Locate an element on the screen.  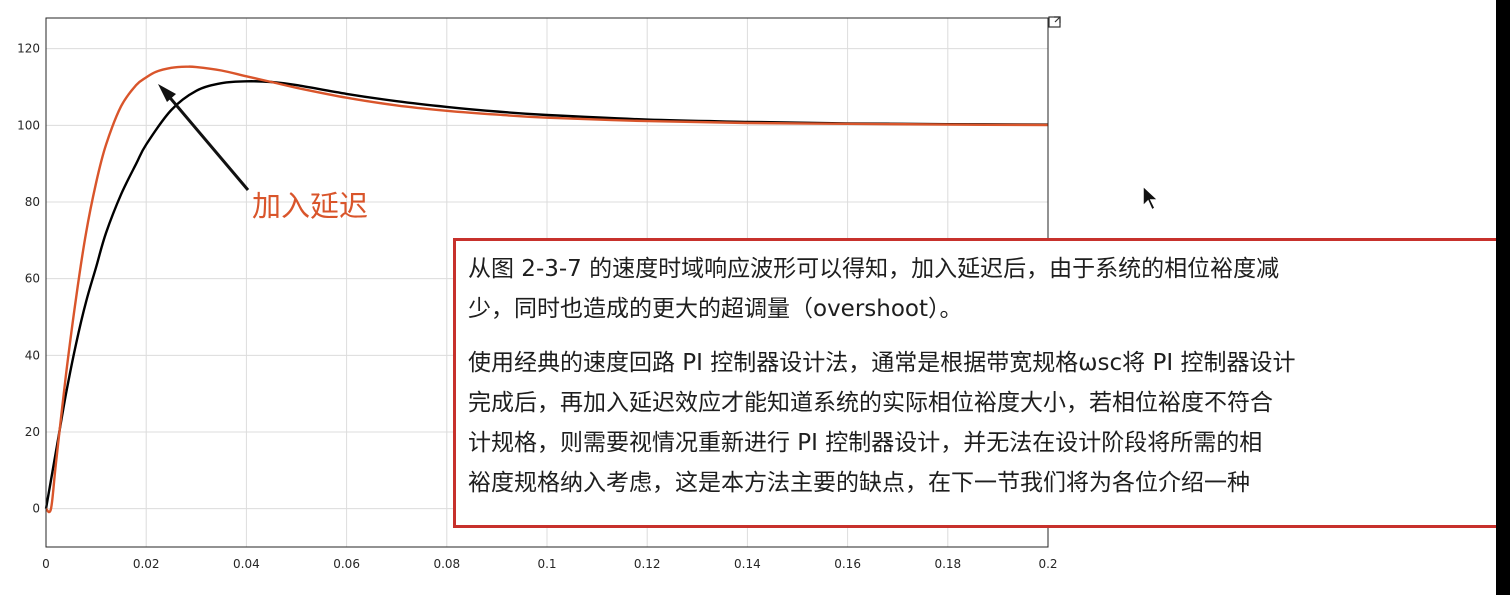
x-tick-label: 0.06 is located at coordinates (346, 564).